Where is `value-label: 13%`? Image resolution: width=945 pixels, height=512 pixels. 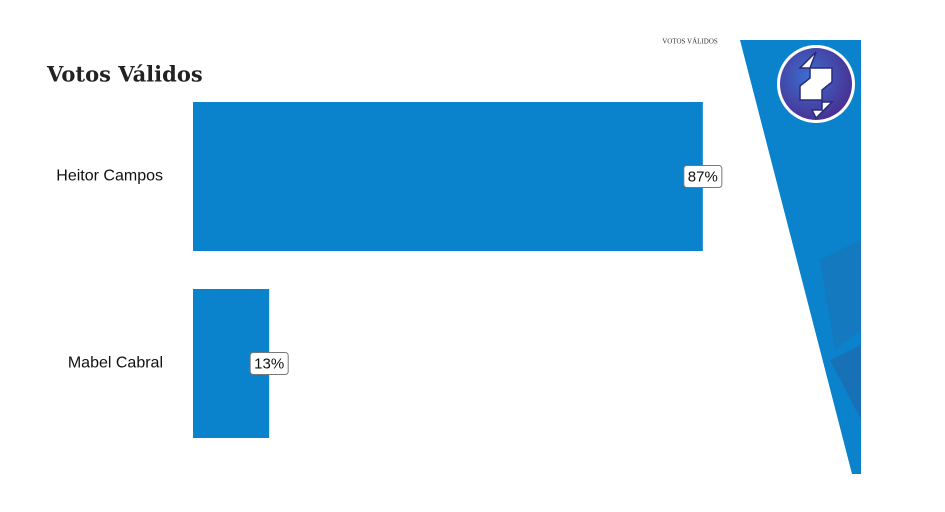
value-label: 13% is located at coordinates (269, 363).